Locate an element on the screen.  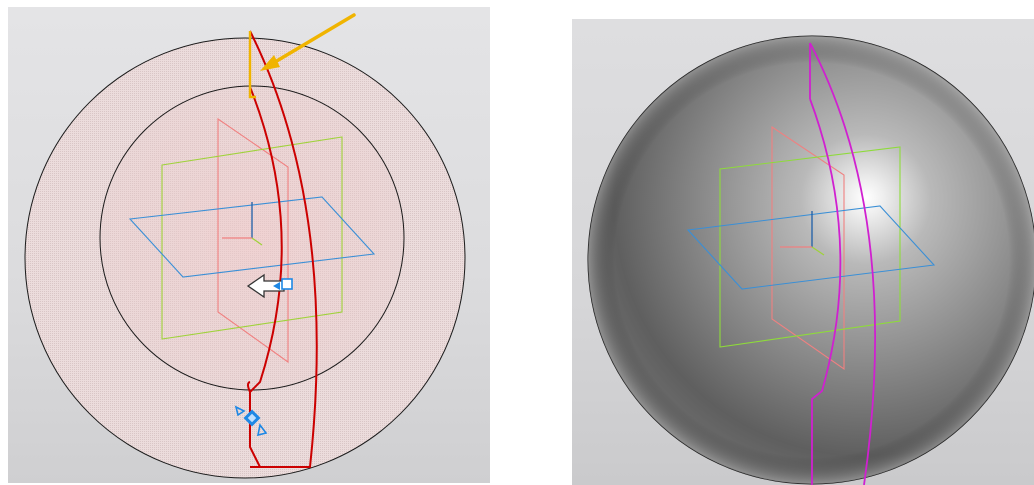
drag-handle-icon is located at coordinates (251, 421).